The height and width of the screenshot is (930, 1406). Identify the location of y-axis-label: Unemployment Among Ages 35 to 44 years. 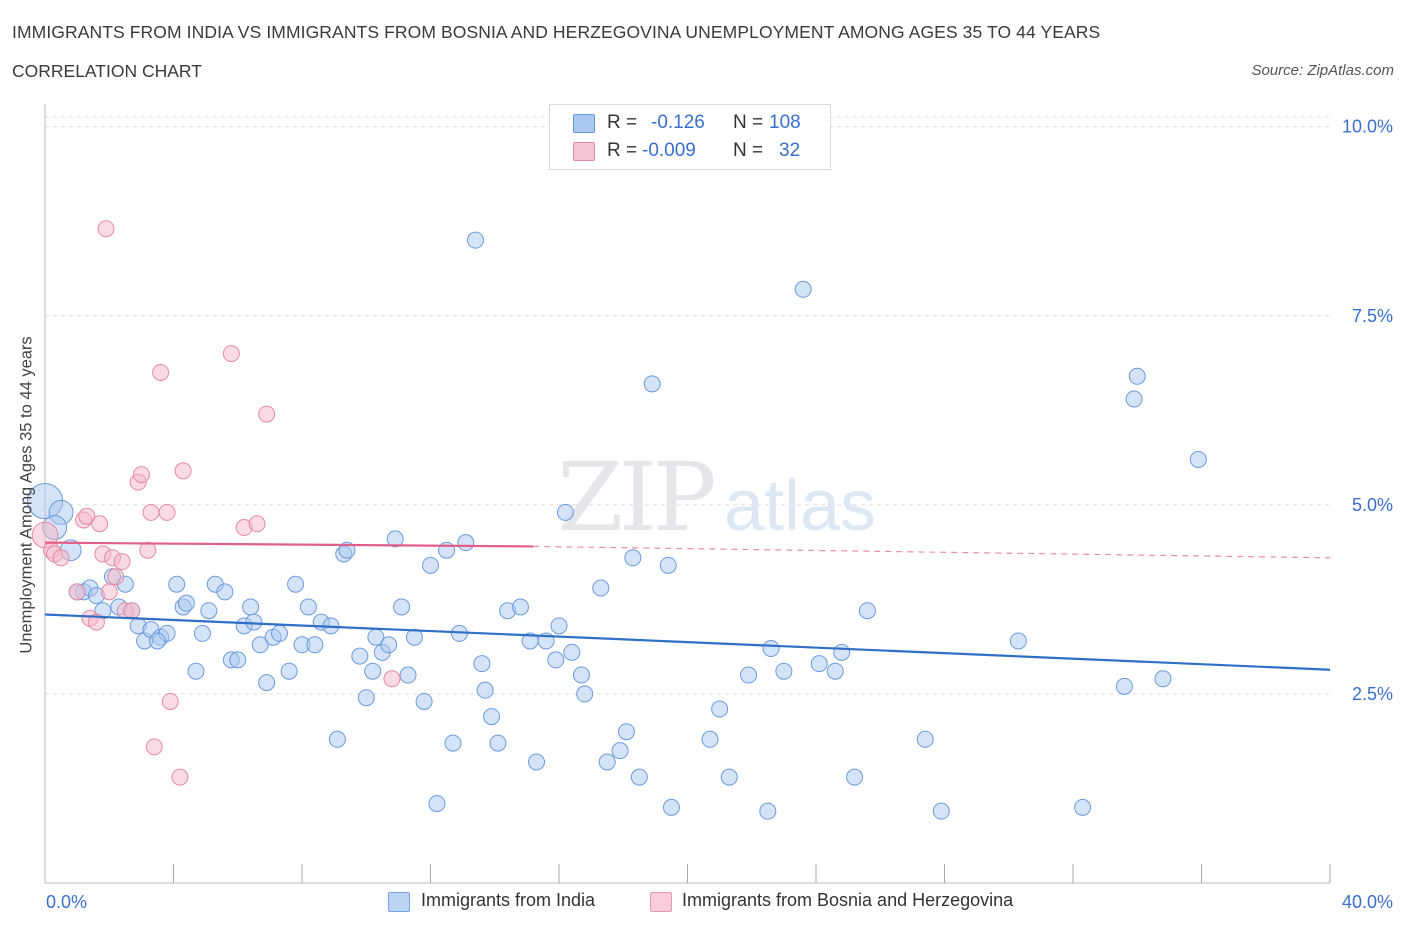
(26, 495).